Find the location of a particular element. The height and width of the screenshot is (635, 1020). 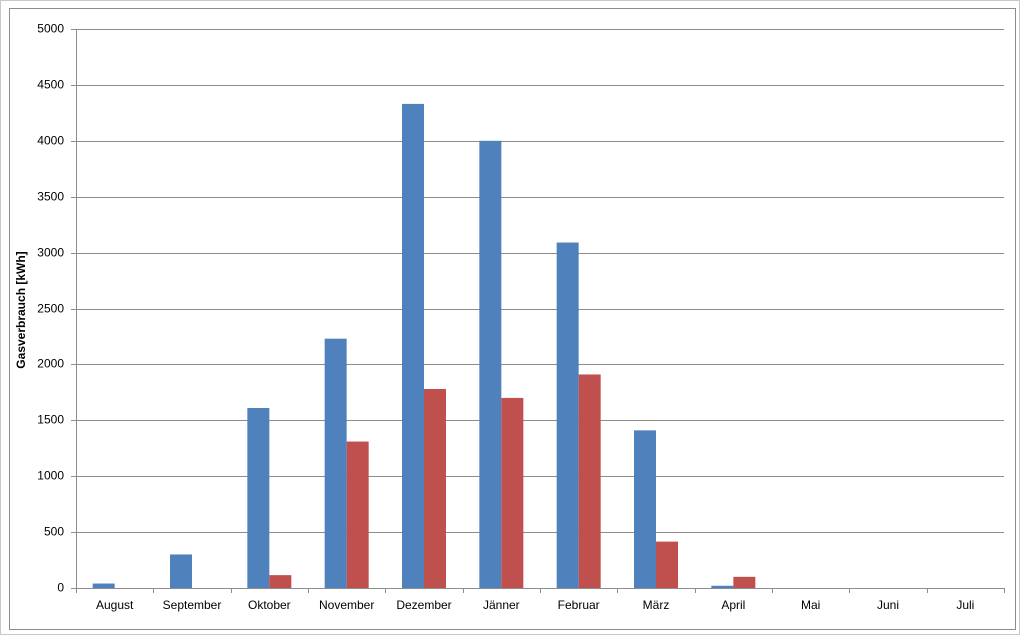

x-tick-label: April is located at coordinates (733, 605).